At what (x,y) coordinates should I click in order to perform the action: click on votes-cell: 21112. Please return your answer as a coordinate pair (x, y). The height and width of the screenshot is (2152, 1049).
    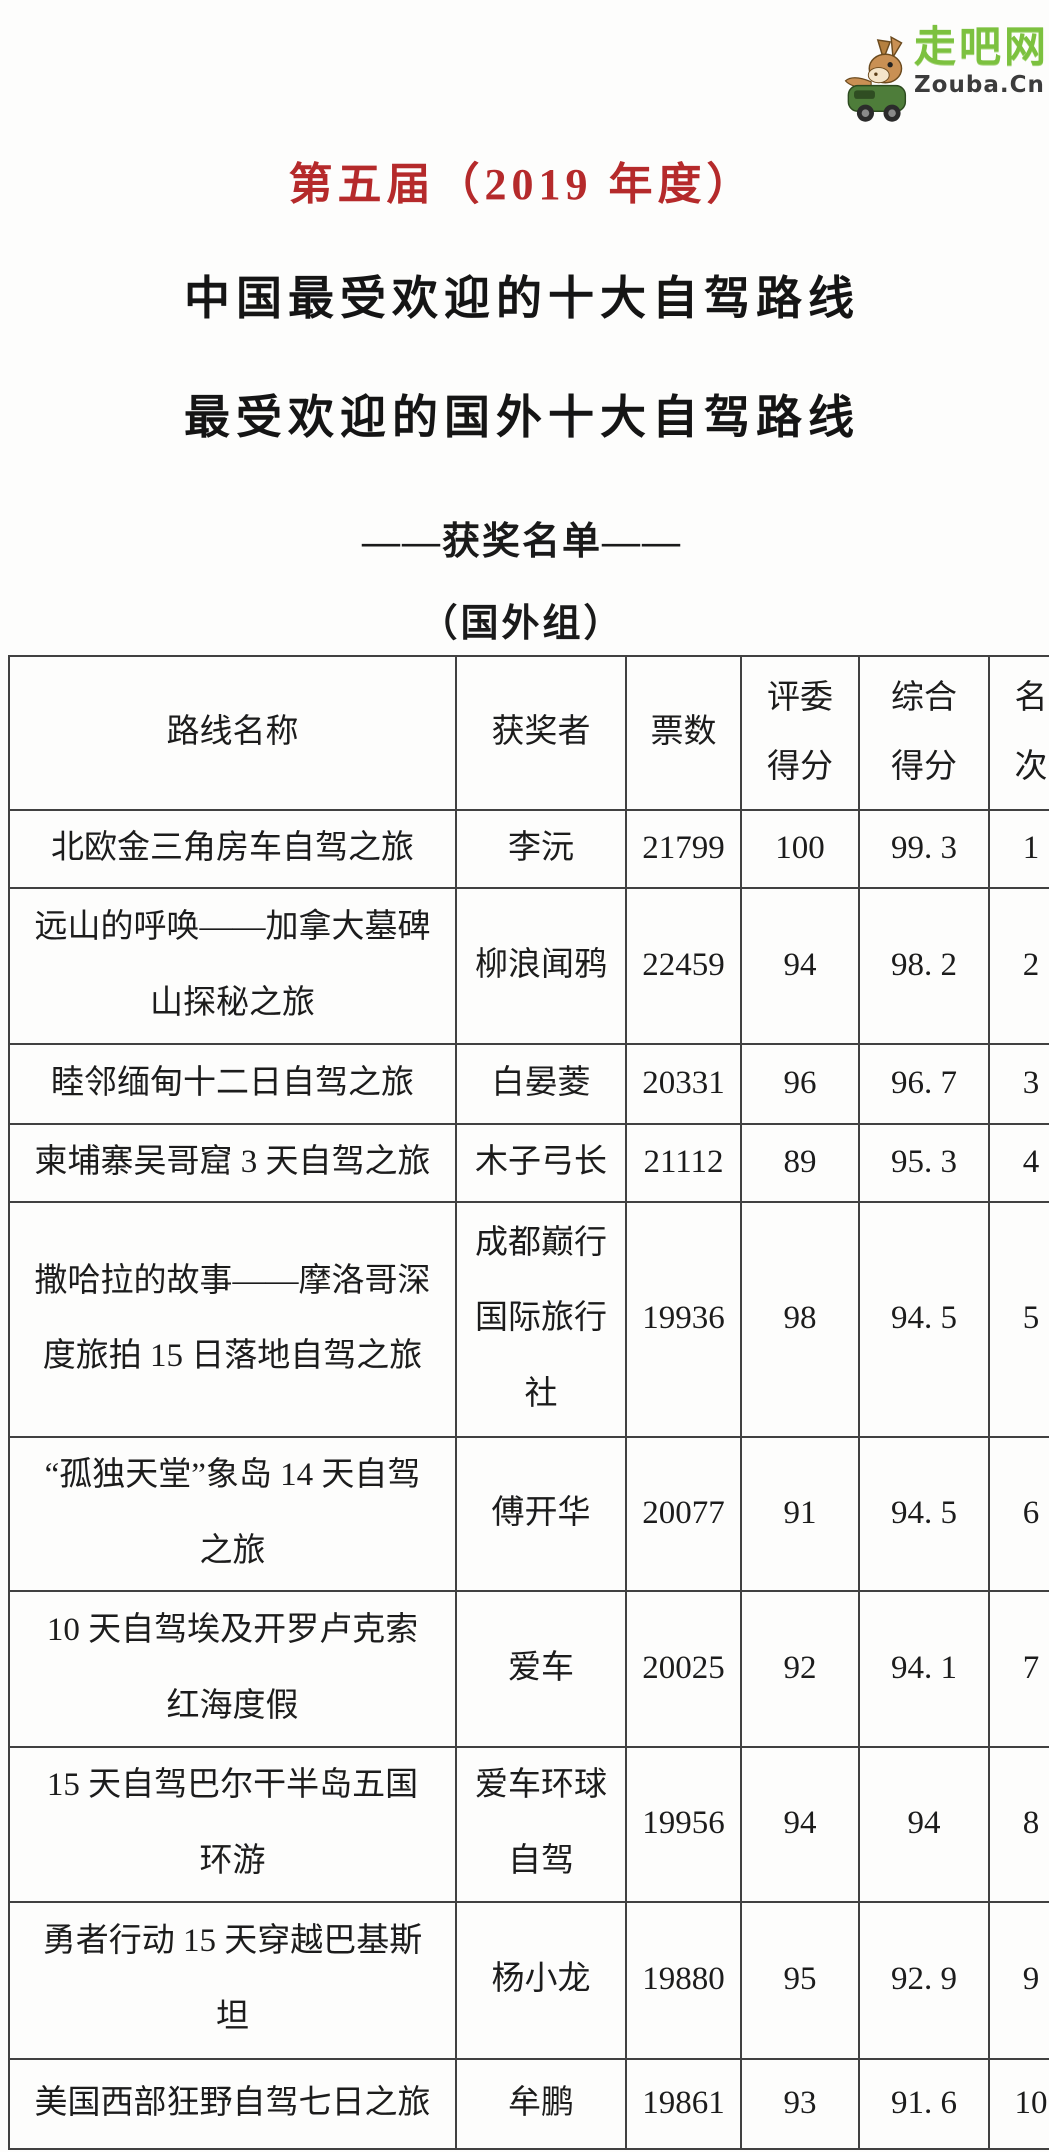
    Looking at the image, I should click on (683, 1163).